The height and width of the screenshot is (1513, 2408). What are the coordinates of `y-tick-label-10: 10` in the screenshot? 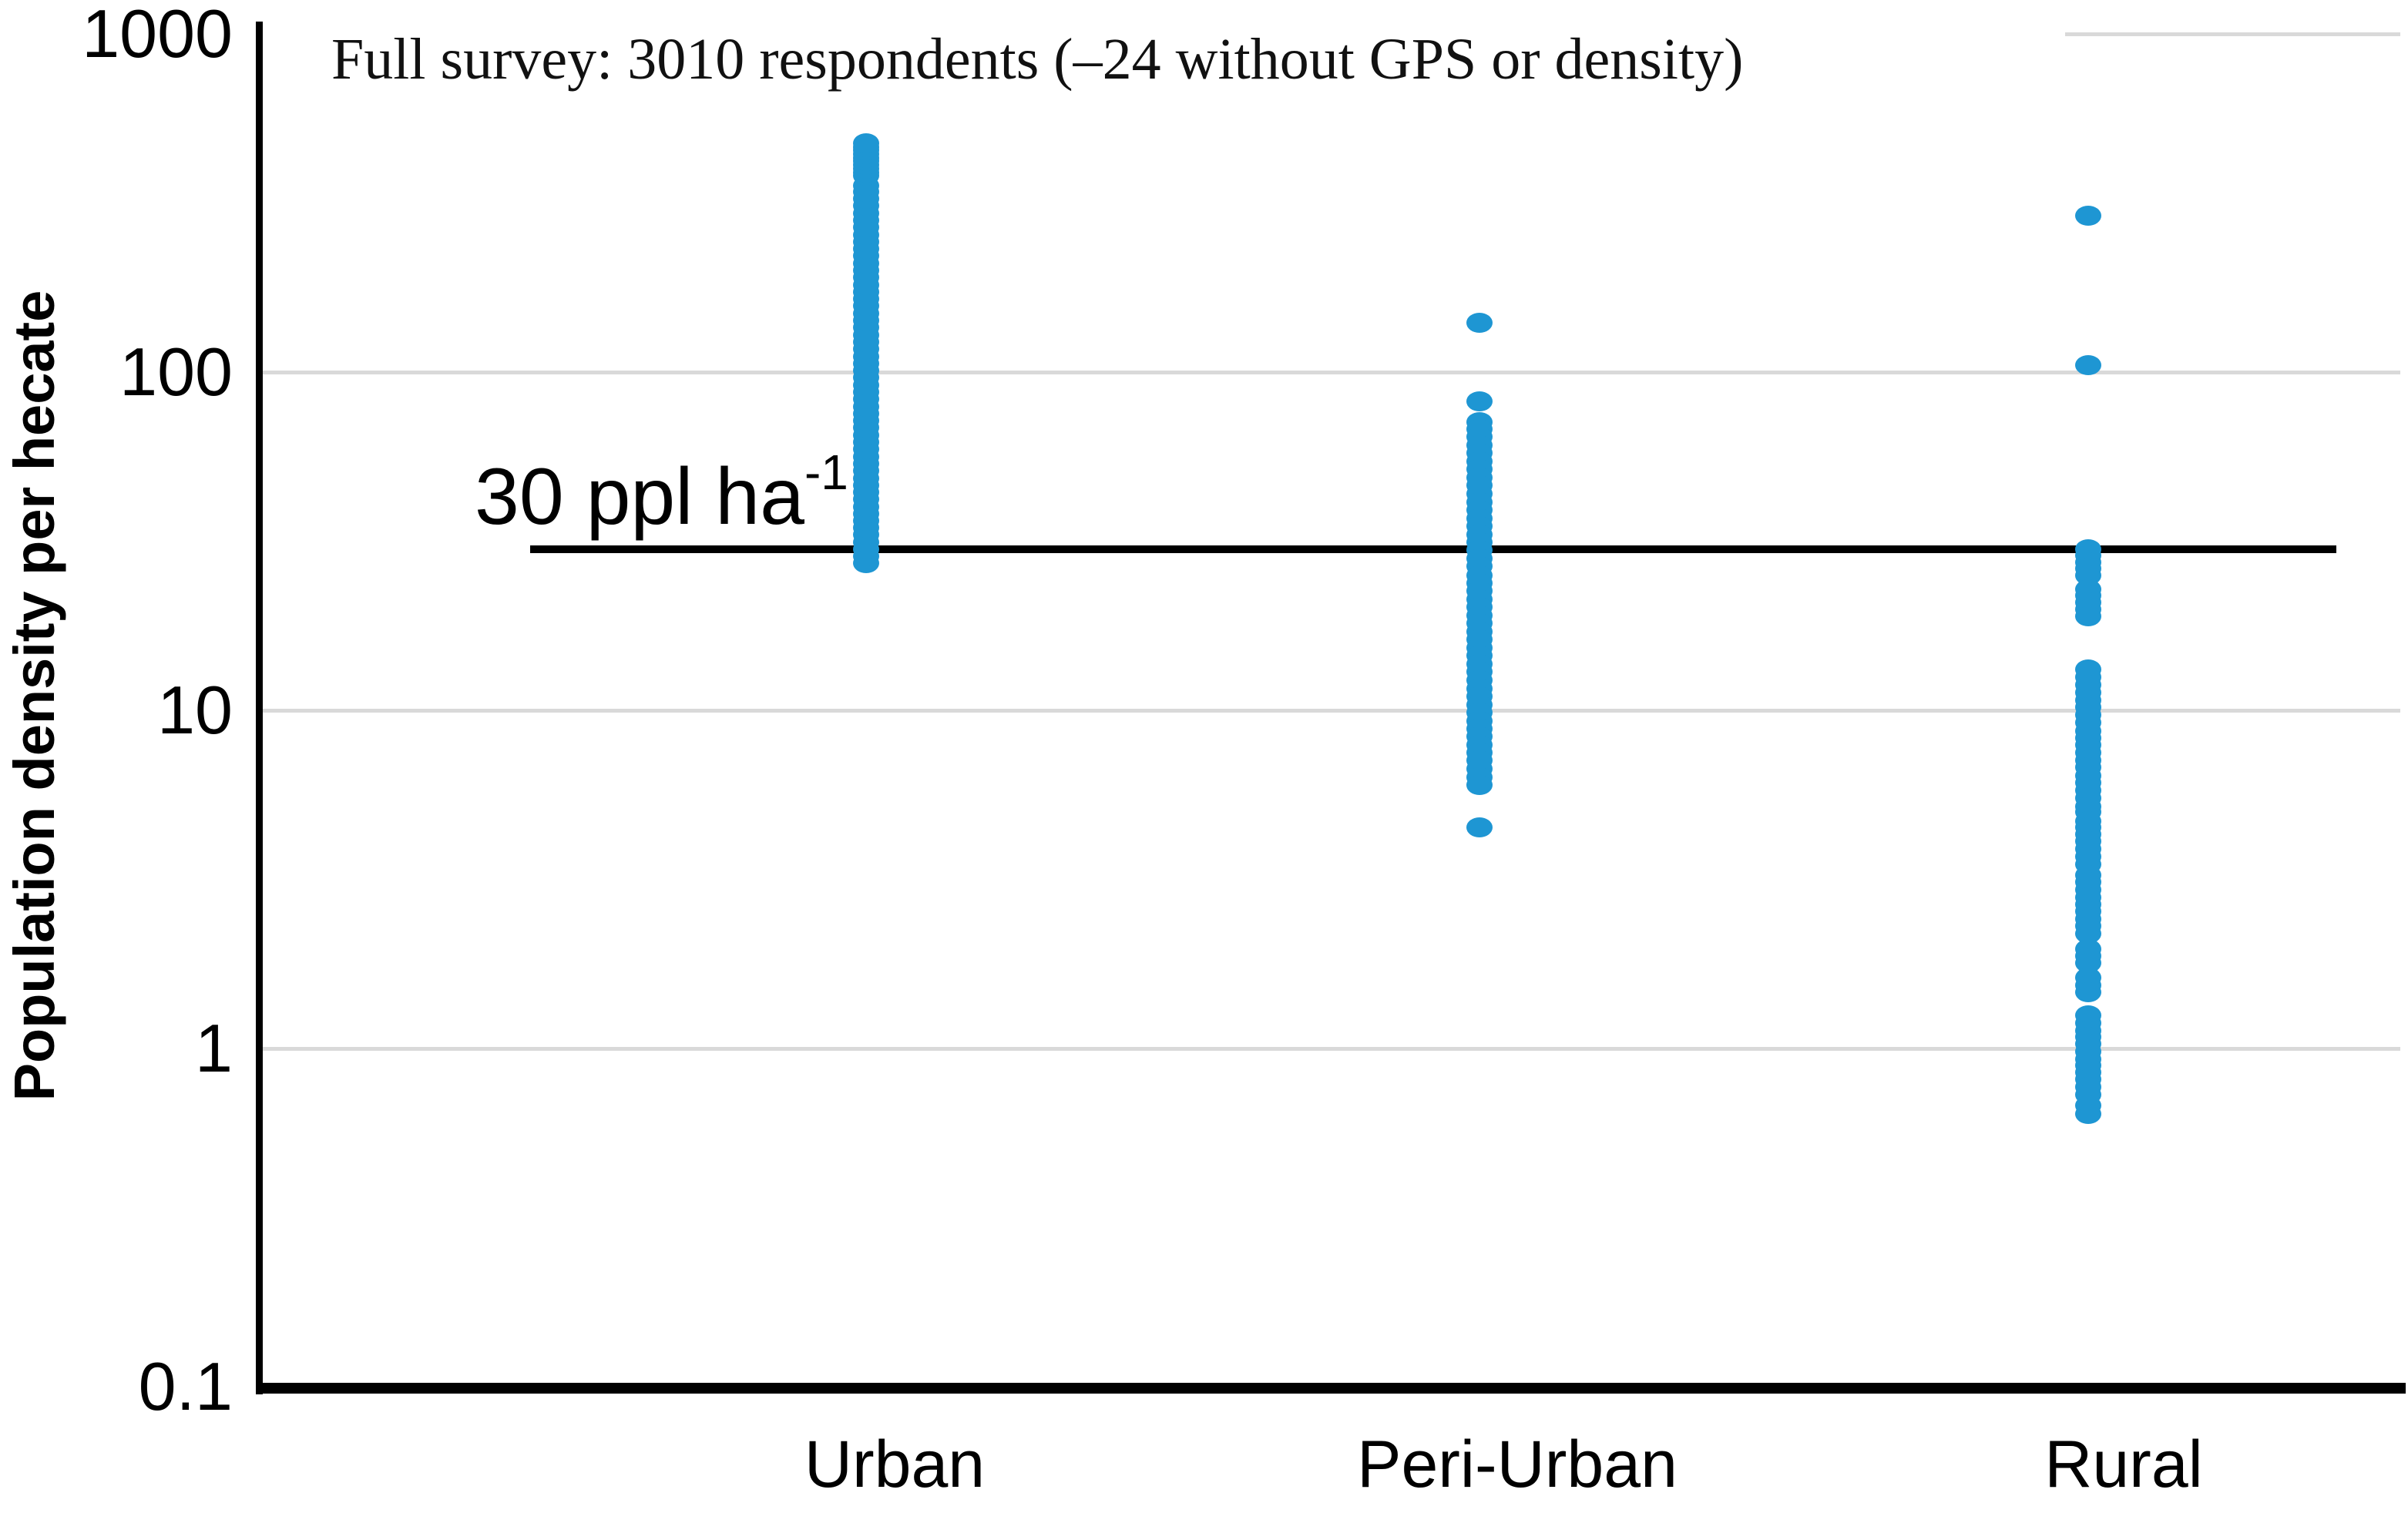 It's located at (195, 710).